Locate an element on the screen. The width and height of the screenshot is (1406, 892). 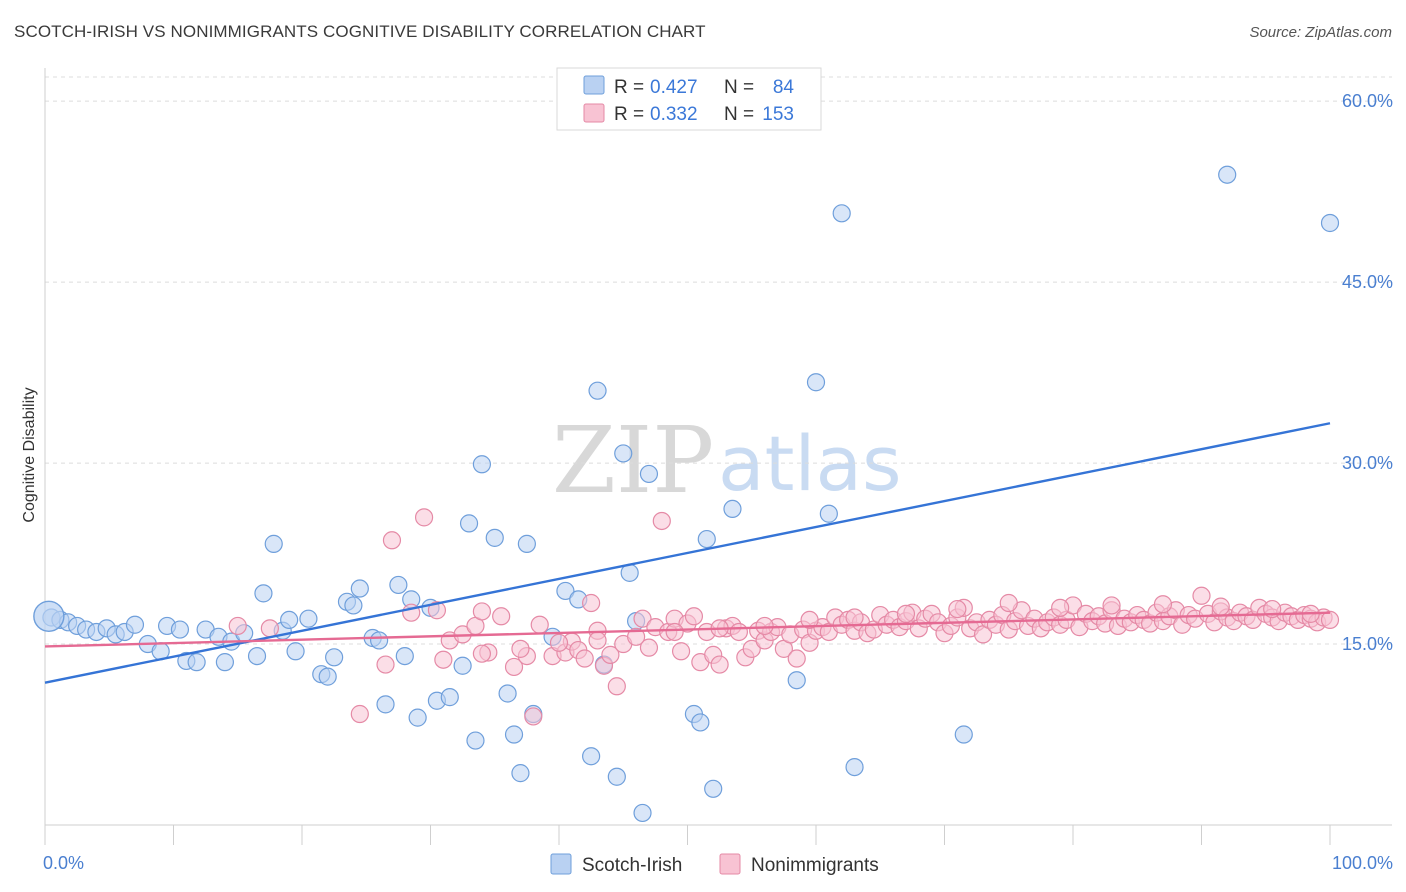
y-tick-label: 30.0% is located at coordinates (1367, 463).